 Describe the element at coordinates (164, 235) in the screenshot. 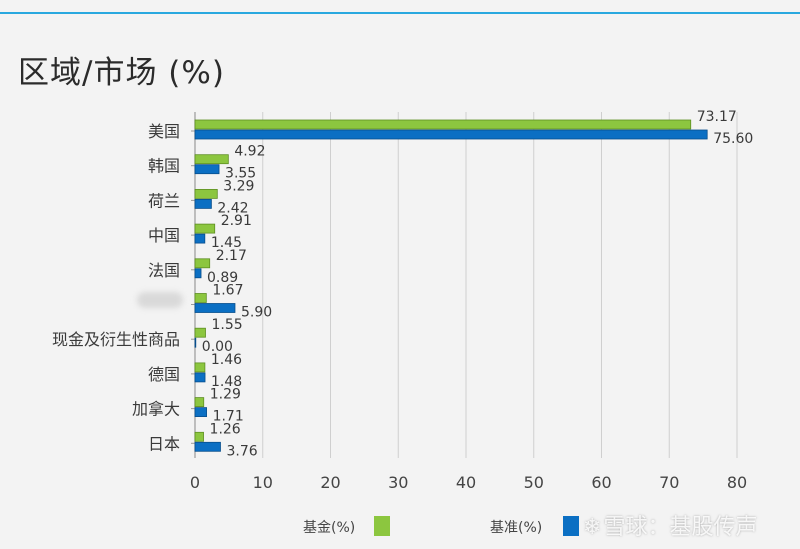

I see `category-label: 中国` at that location.